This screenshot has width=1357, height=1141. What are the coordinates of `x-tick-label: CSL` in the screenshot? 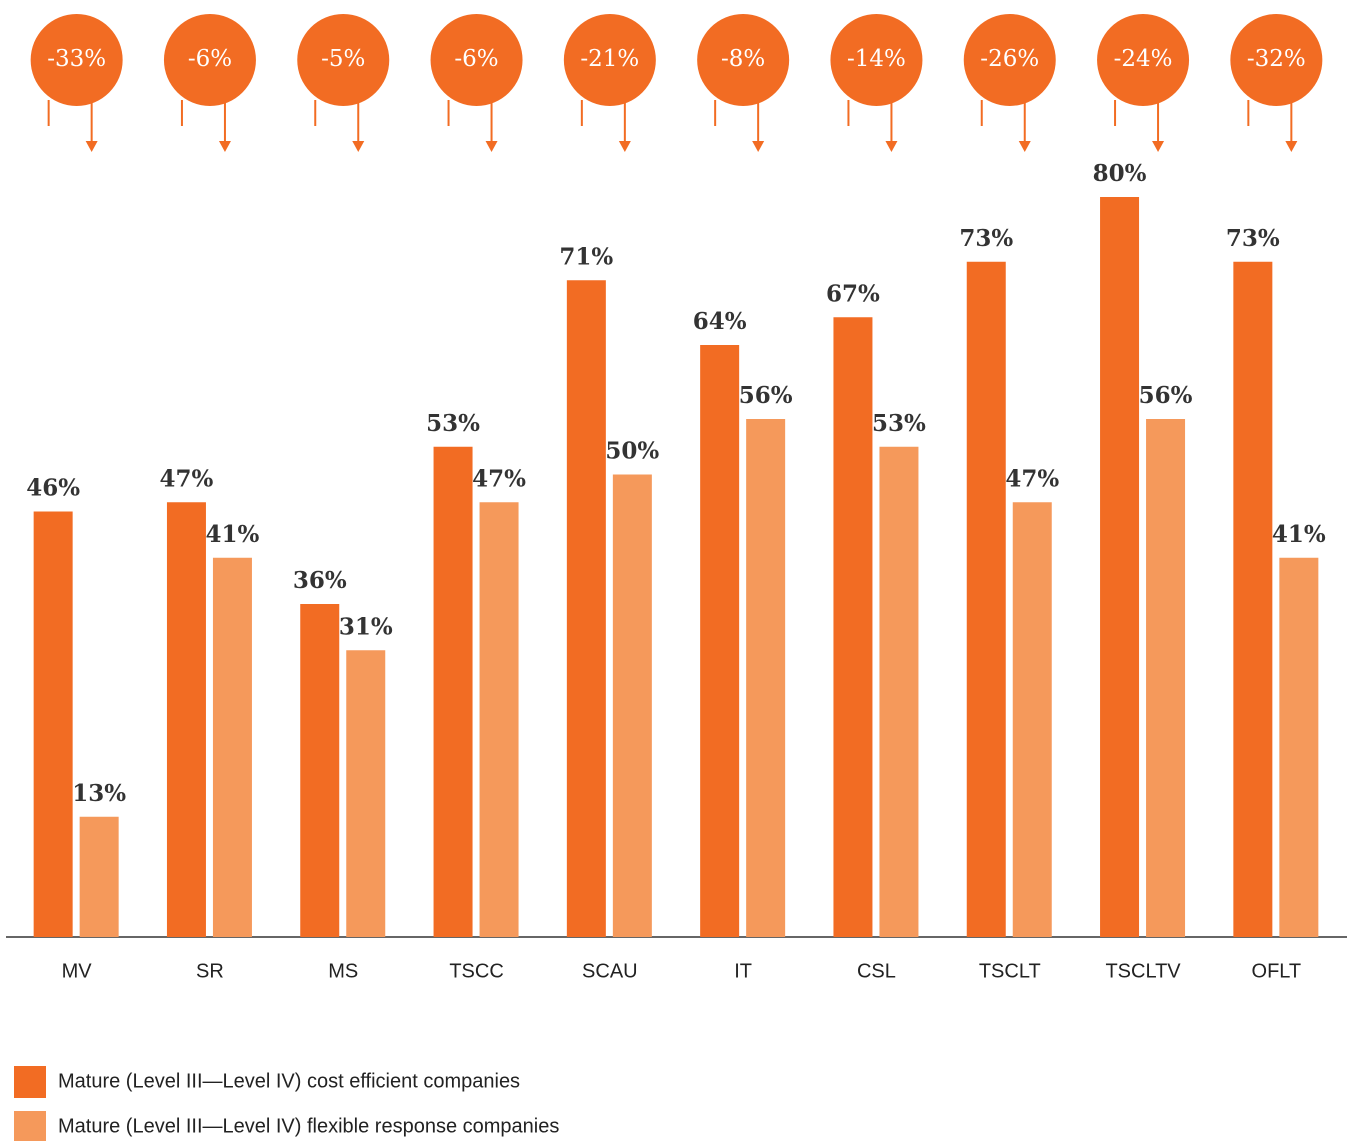 It's located at (876, 971).